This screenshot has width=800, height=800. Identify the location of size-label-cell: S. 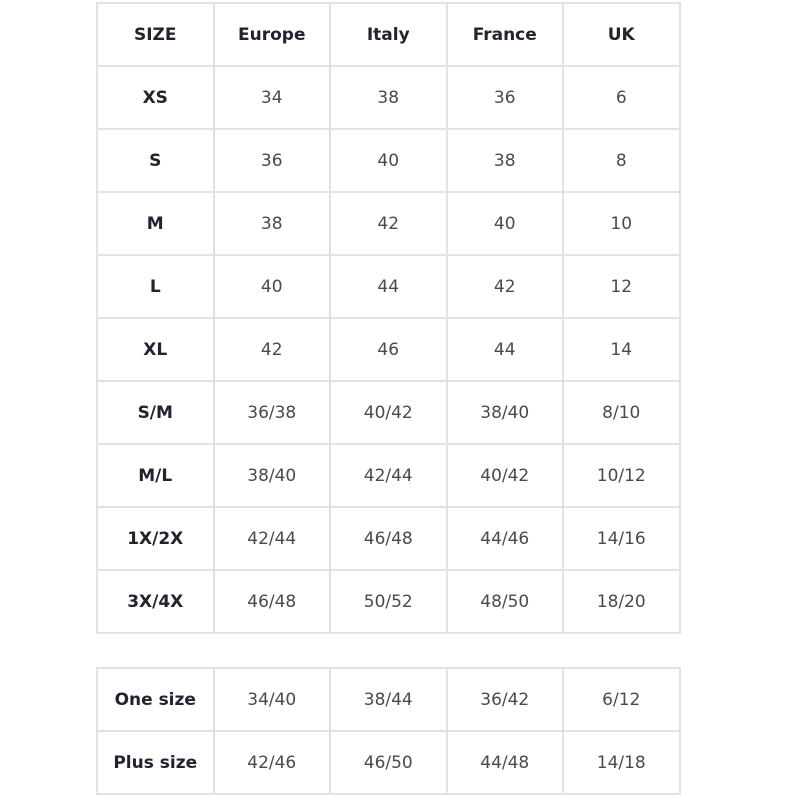
(155, 160).